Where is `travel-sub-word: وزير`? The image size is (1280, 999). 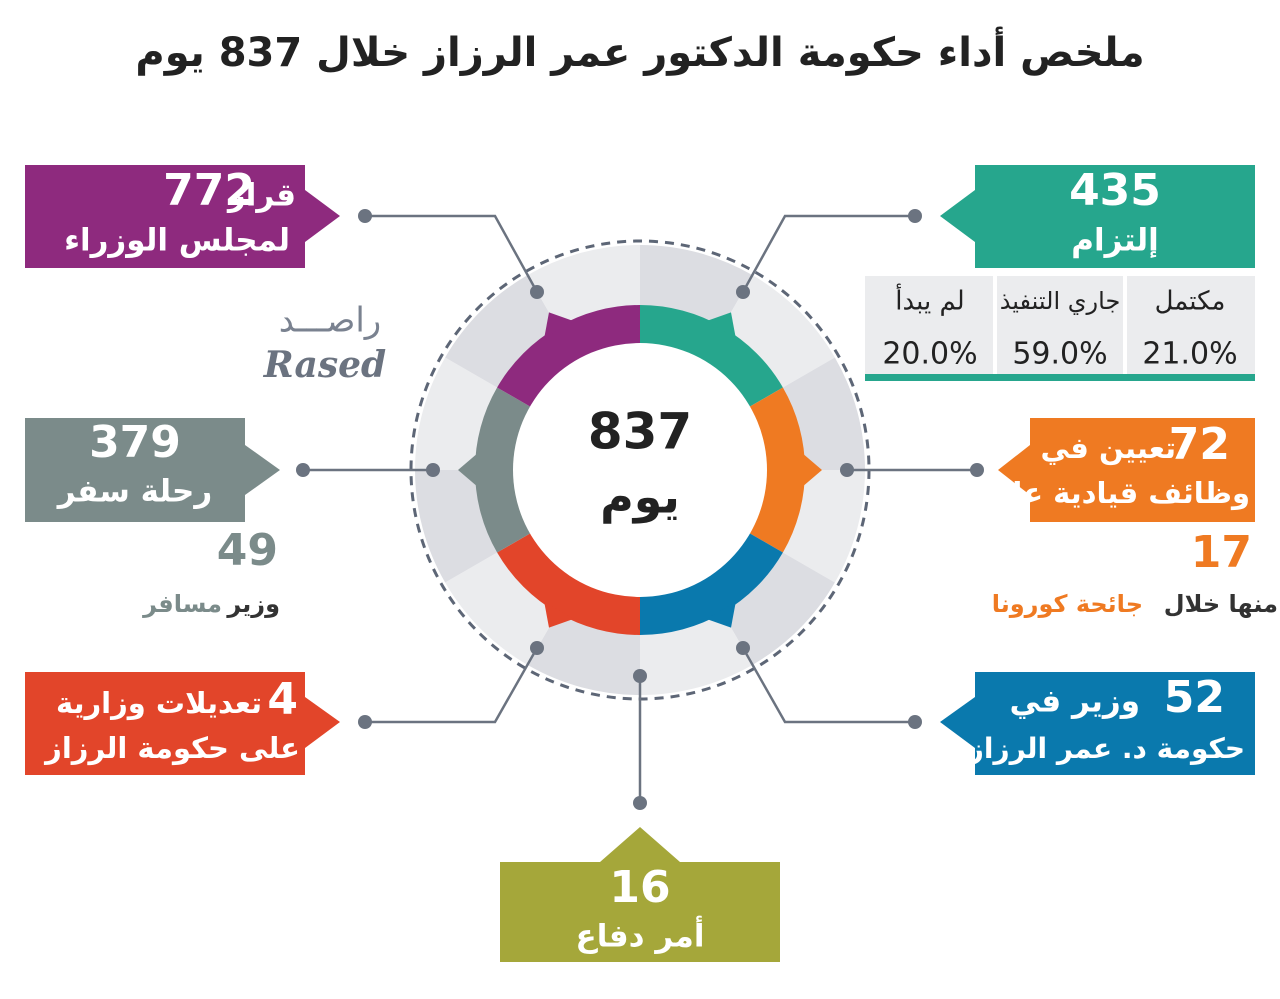
travel-sub-word: وزير is located at coordinates (253, 604).